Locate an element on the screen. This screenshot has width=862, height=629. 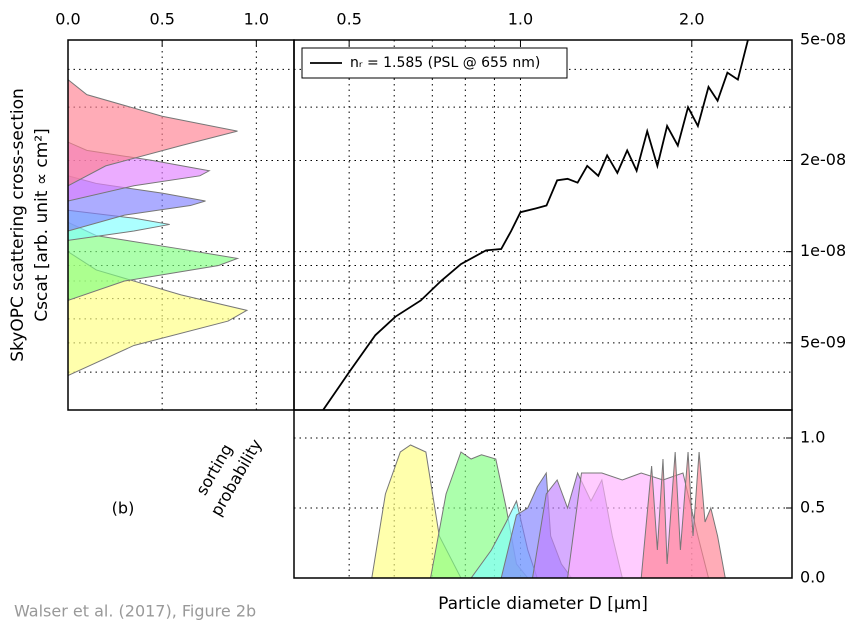
y-tick-label: 1e-08 is located at coordinates (823, 250).